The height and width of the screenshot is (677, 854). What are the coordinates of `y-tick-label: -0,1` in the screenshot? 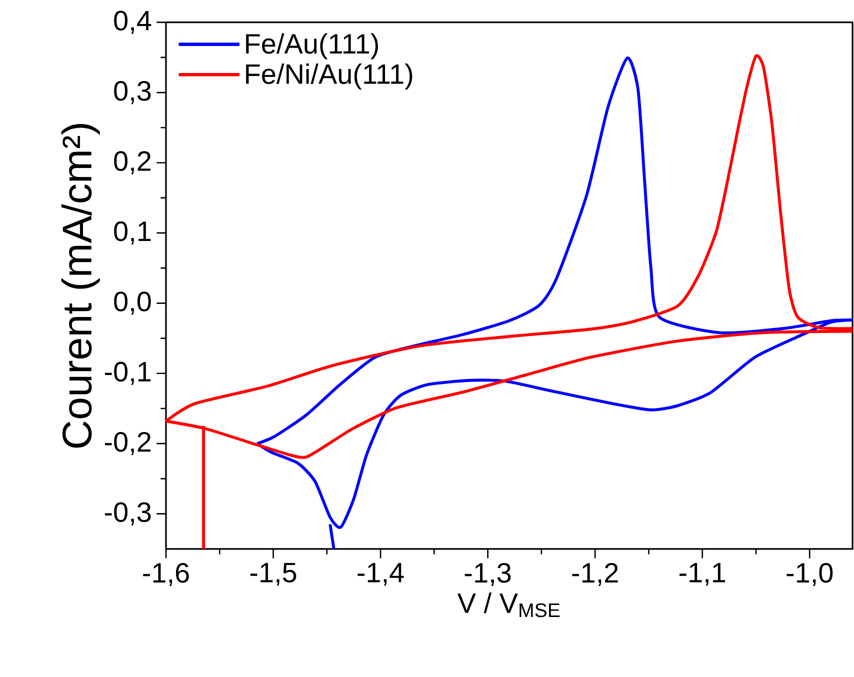 It's located at (127, 373).